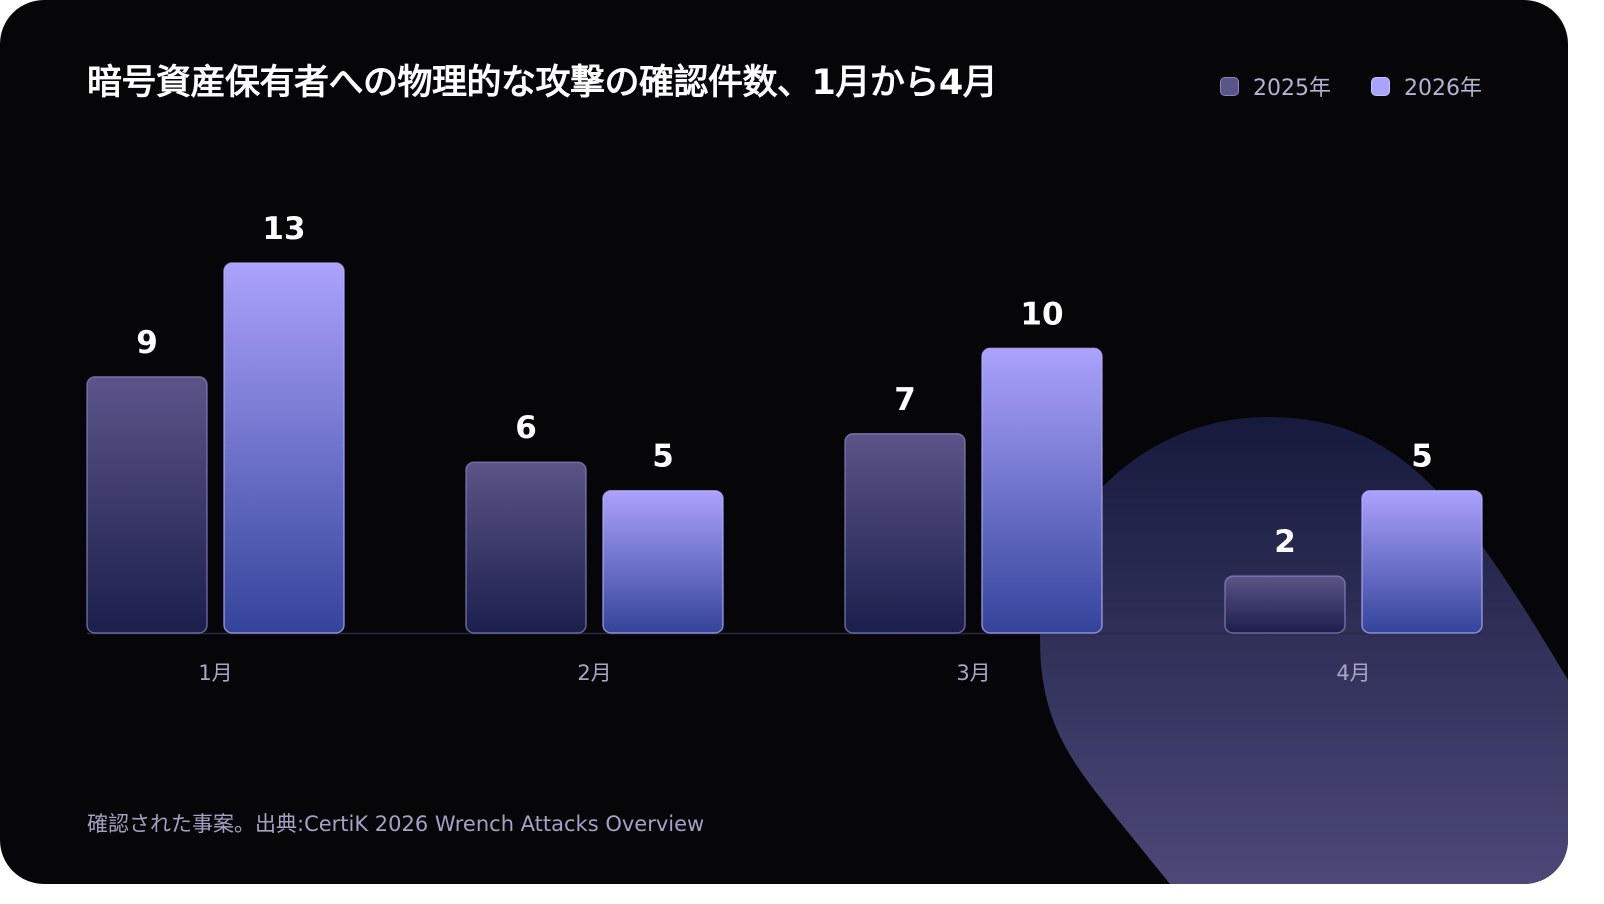  I want to click on chart-title: 暗号資産保有者への物理的な攻撃の確認件数、1月から4月, so click(542, 83).